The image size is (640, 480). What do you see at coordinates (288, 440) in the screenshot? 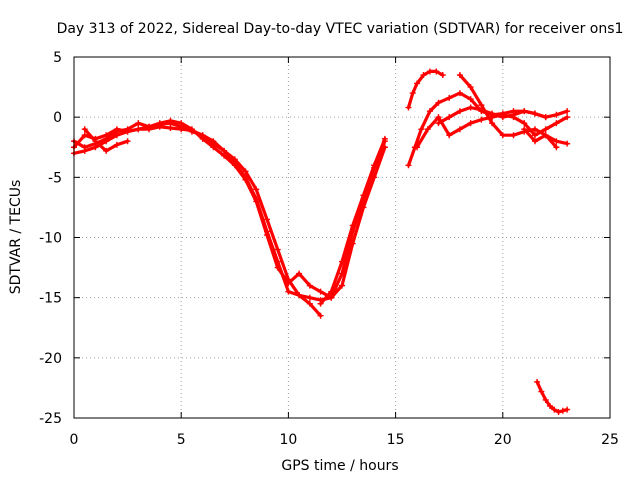
I see `x-tick-label: 10` at bounding box center [288, 440].